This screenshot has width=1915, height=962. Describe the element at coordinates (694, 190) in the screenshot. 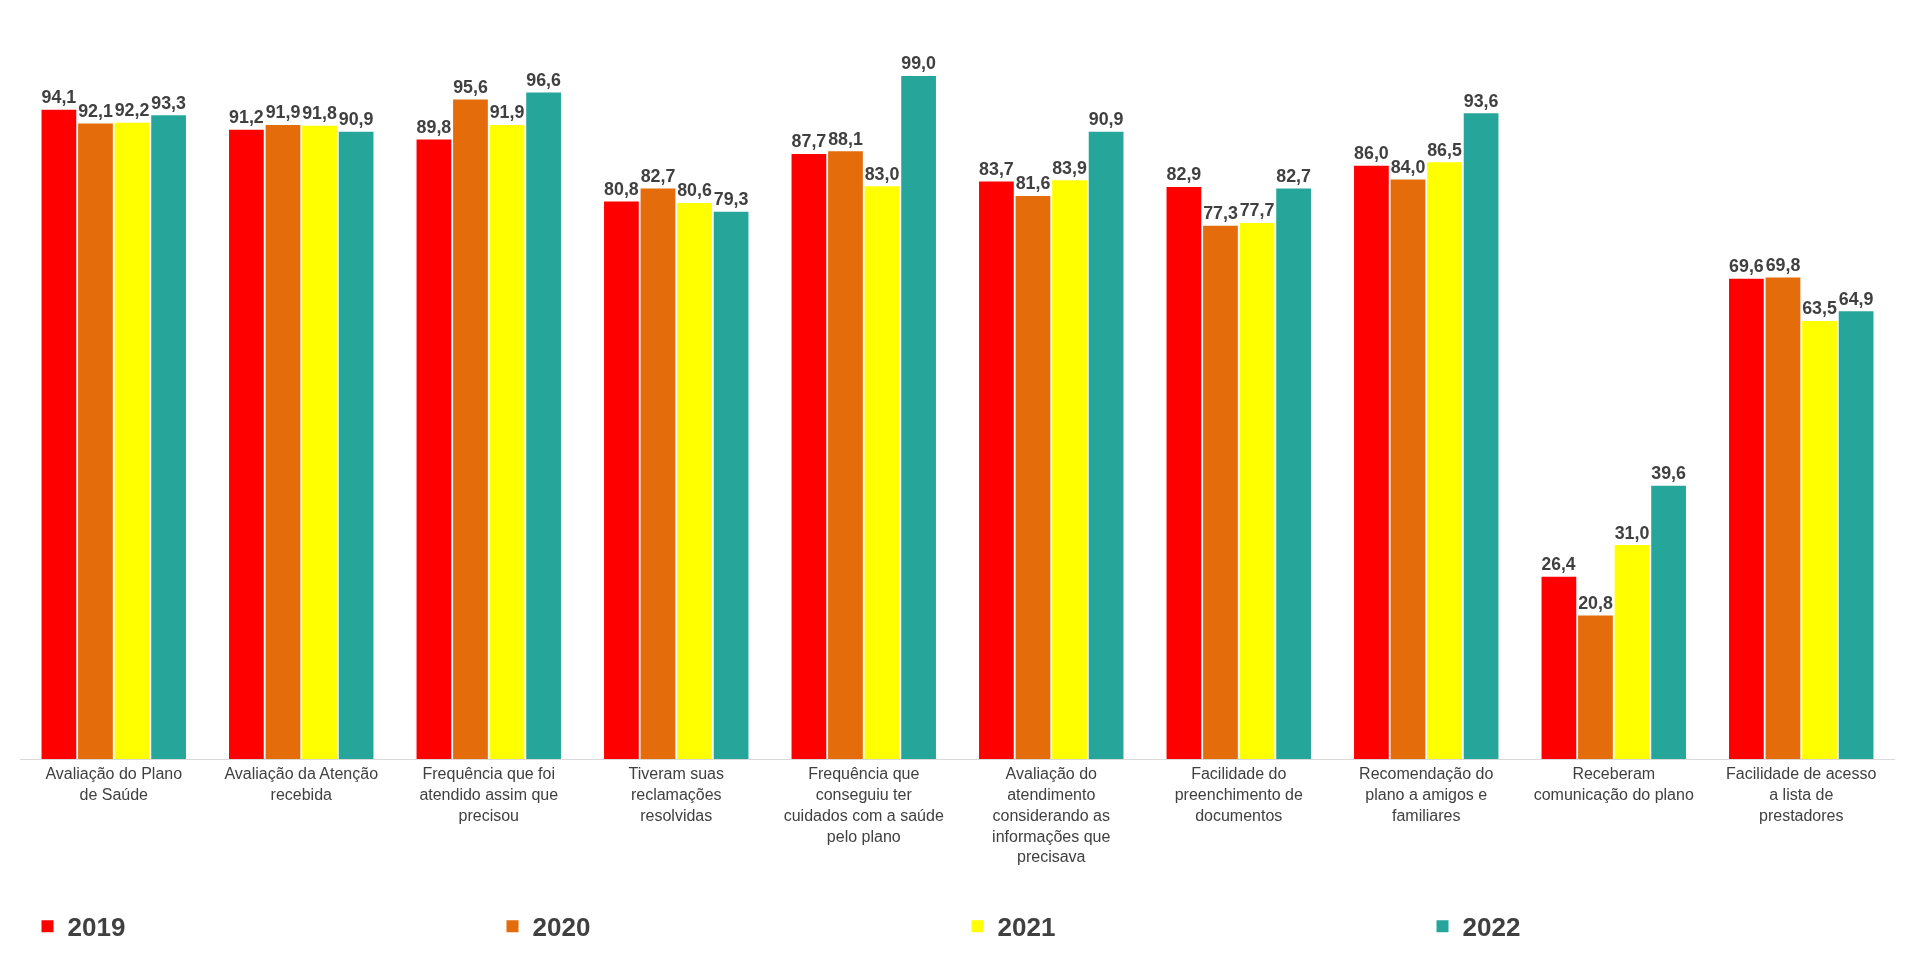

I see `data-label: 80,6` at that location.